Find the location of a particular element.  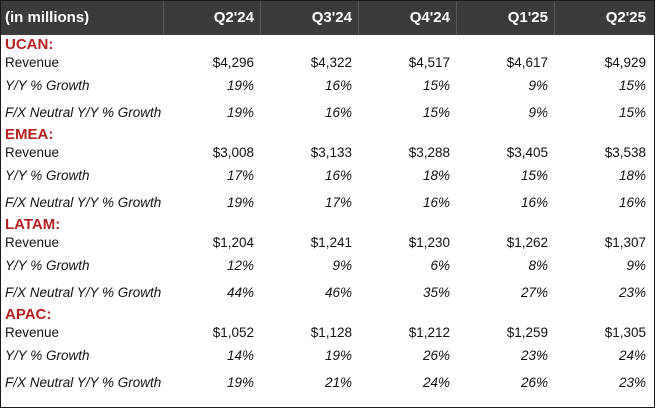

cell-value: 44% is located at coordinates (240, 292).